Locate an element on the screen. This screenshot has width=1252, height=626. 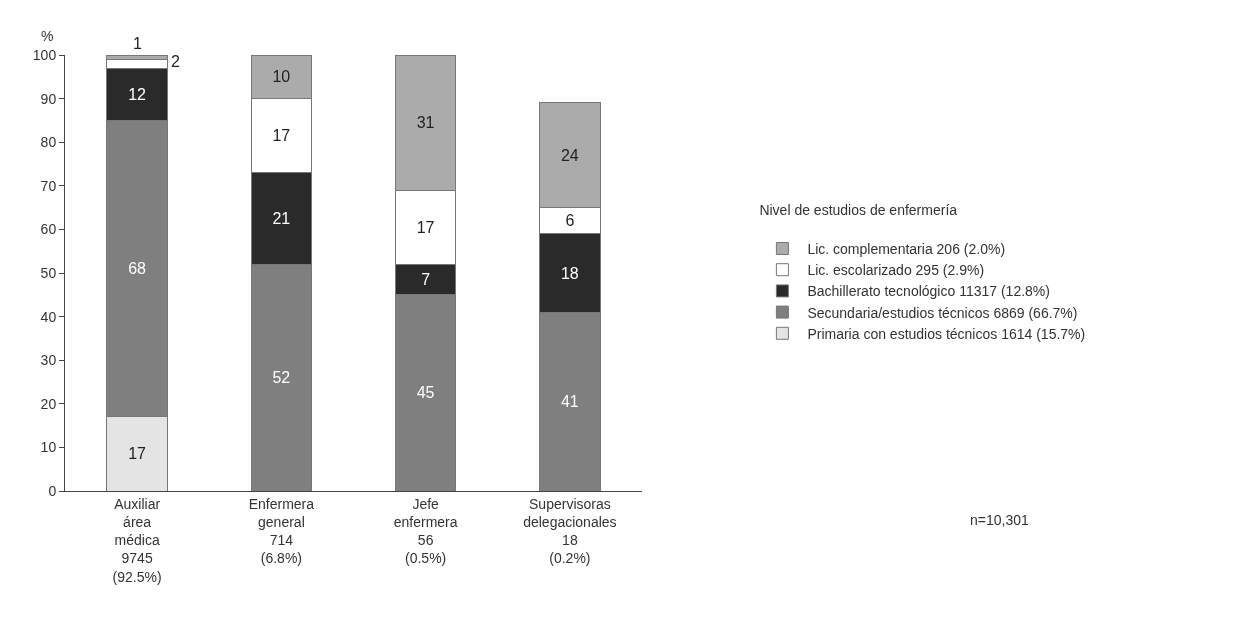
y-tick-label: 40 is located at coordinates (48, 316).